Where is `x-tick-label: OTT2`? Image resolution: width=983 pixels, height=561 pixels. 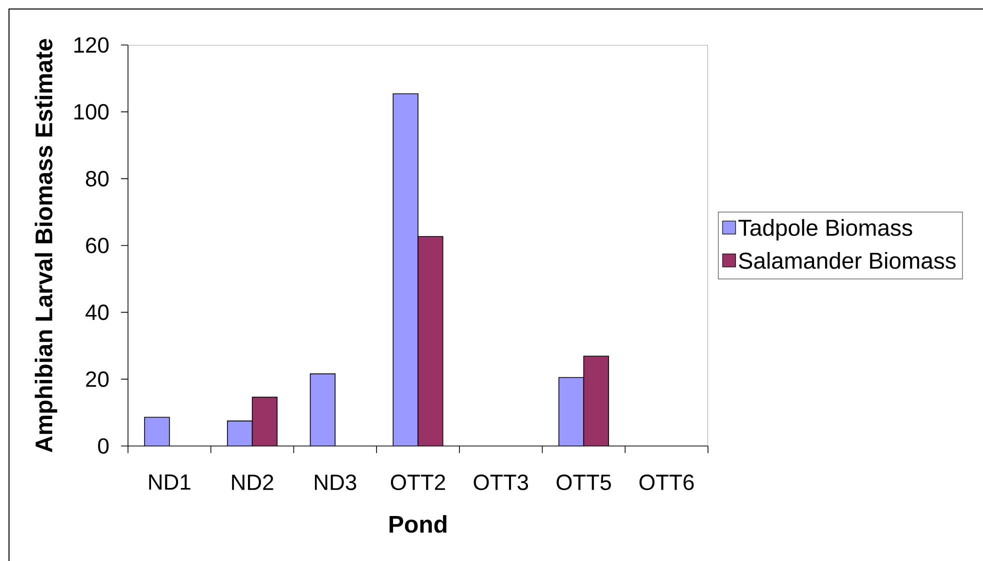
x-tick-label: OTT2 is located at coordinates (418, 482).